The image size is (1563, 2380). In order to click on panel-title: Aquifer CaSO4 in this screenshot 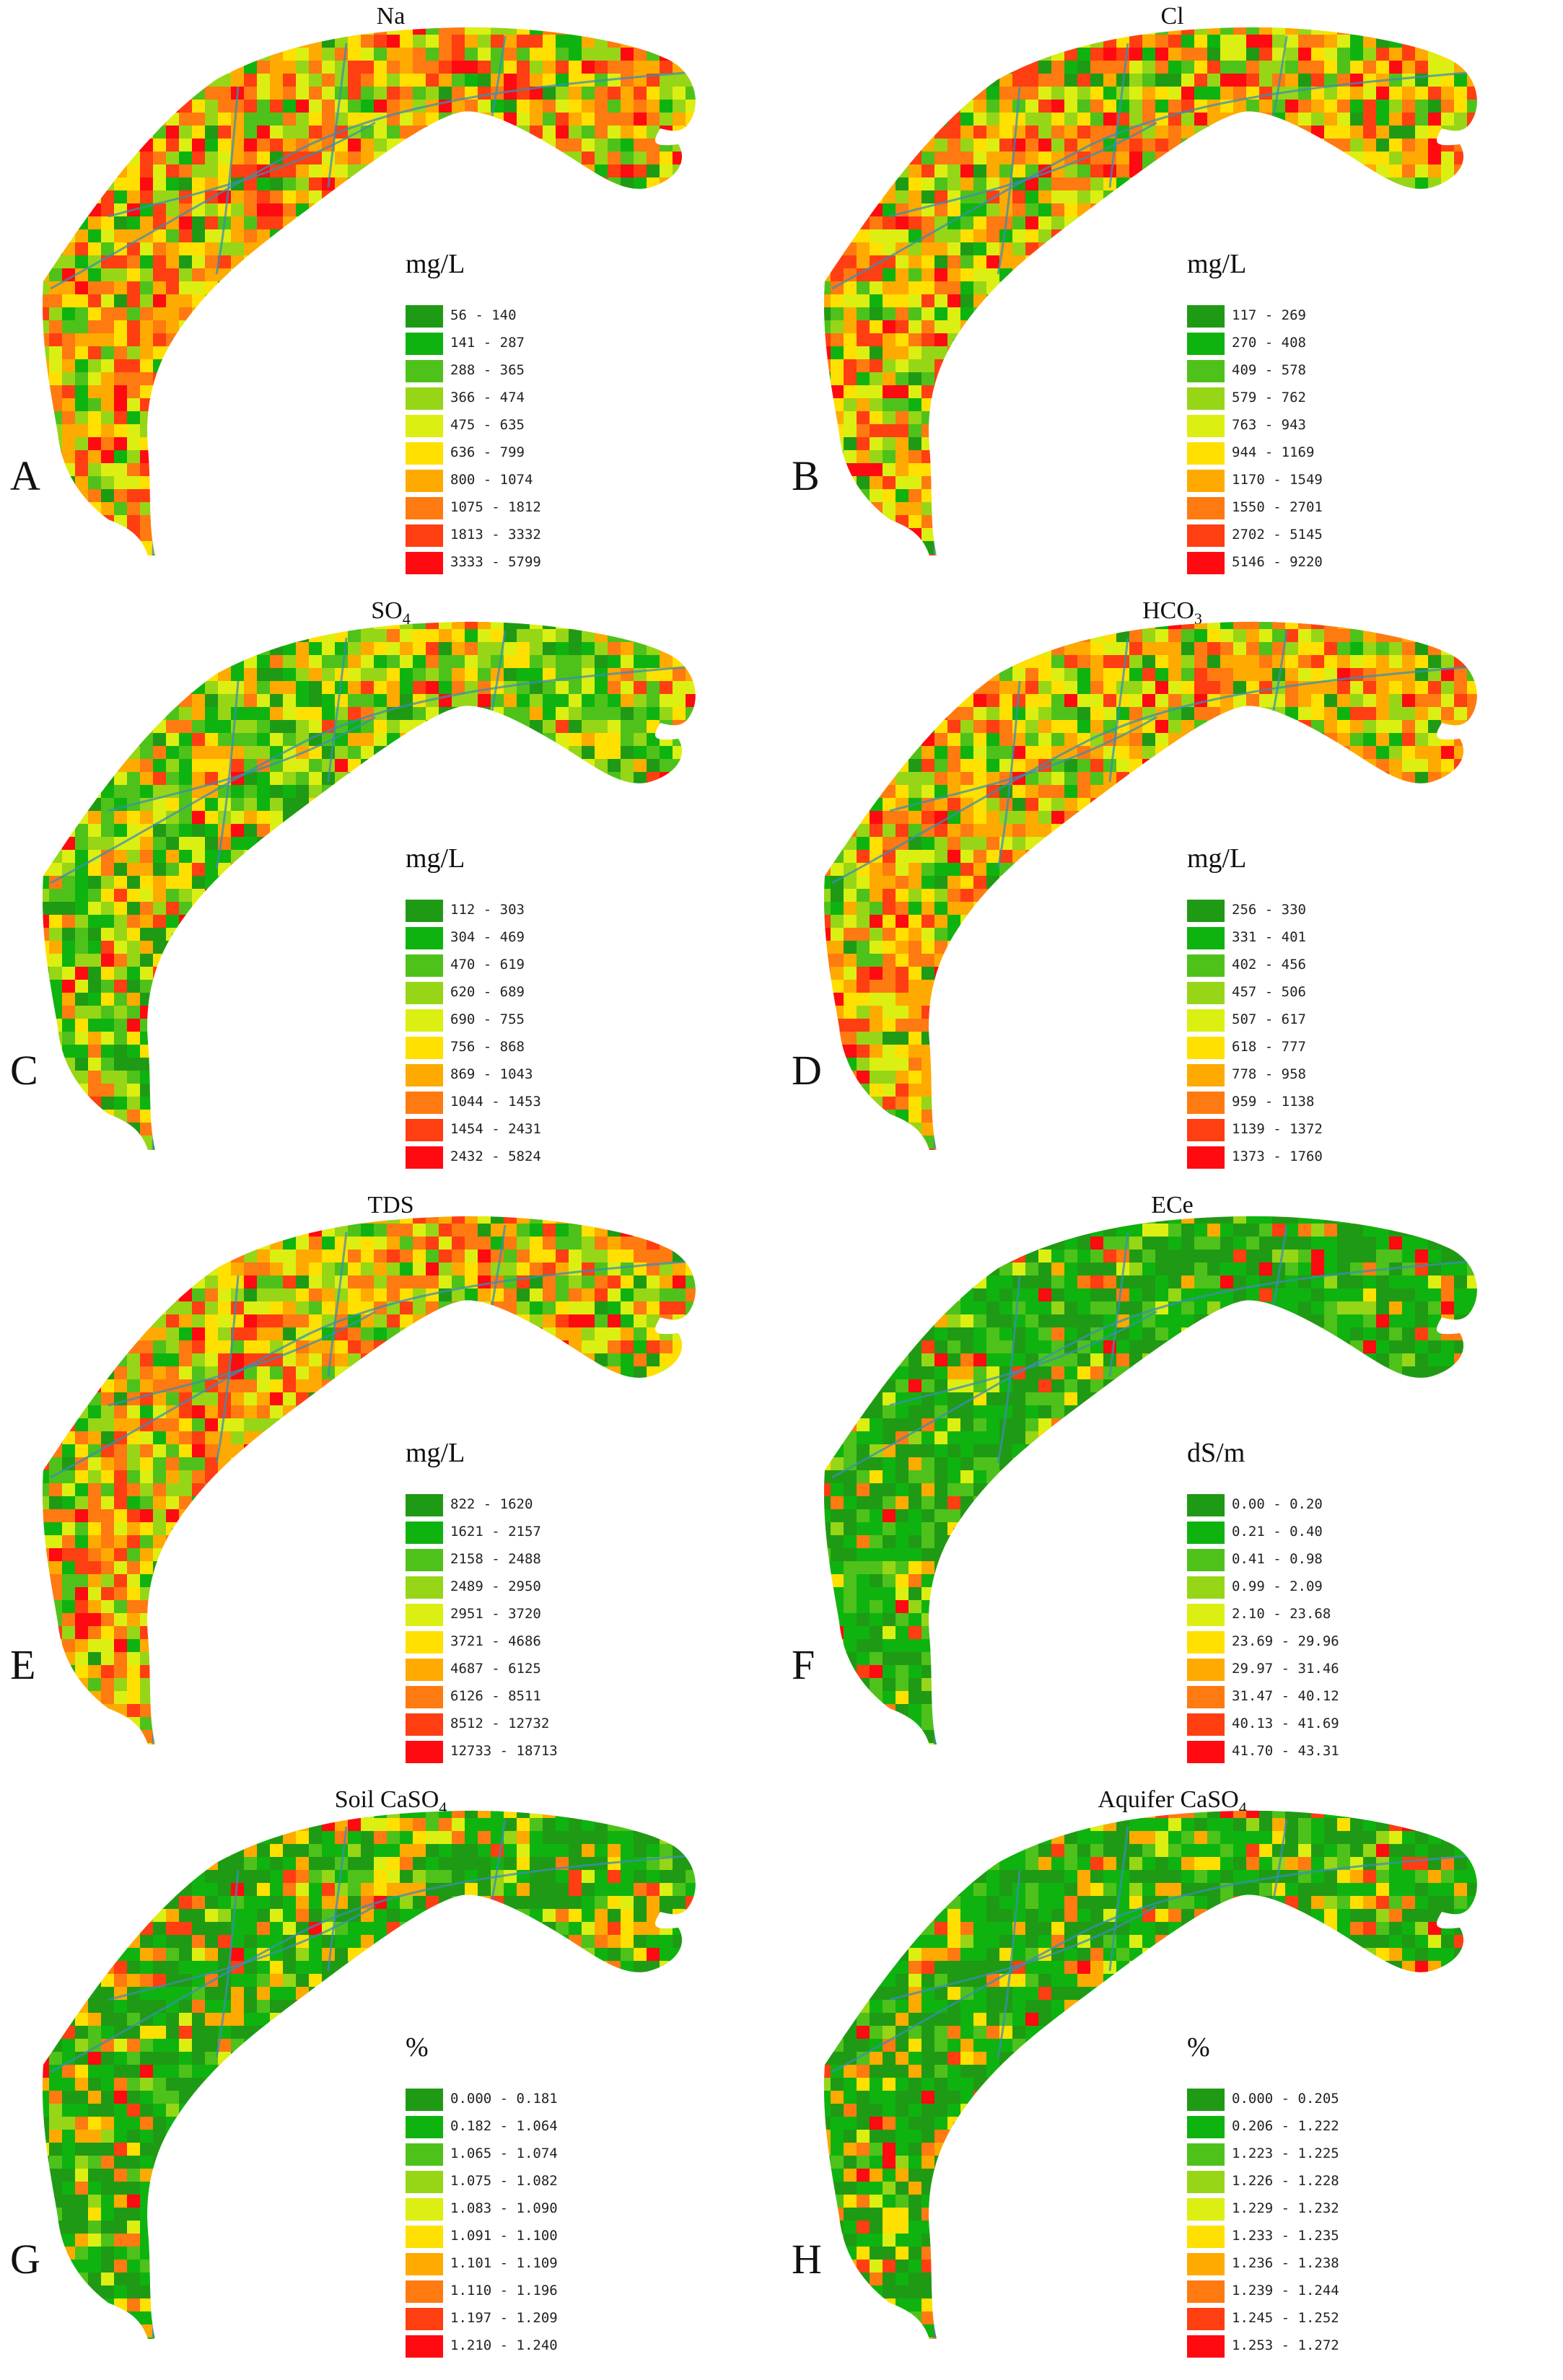, I will do `click(1172, 1801)`.